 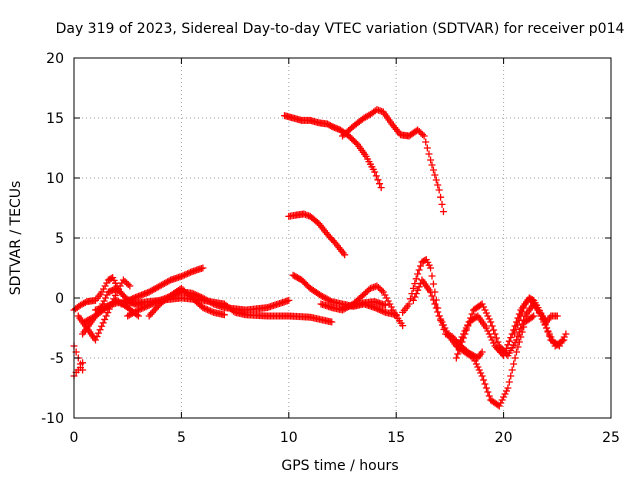 I want to click on x-axis-label: GPS time / hours, so click(x=339, y=466).